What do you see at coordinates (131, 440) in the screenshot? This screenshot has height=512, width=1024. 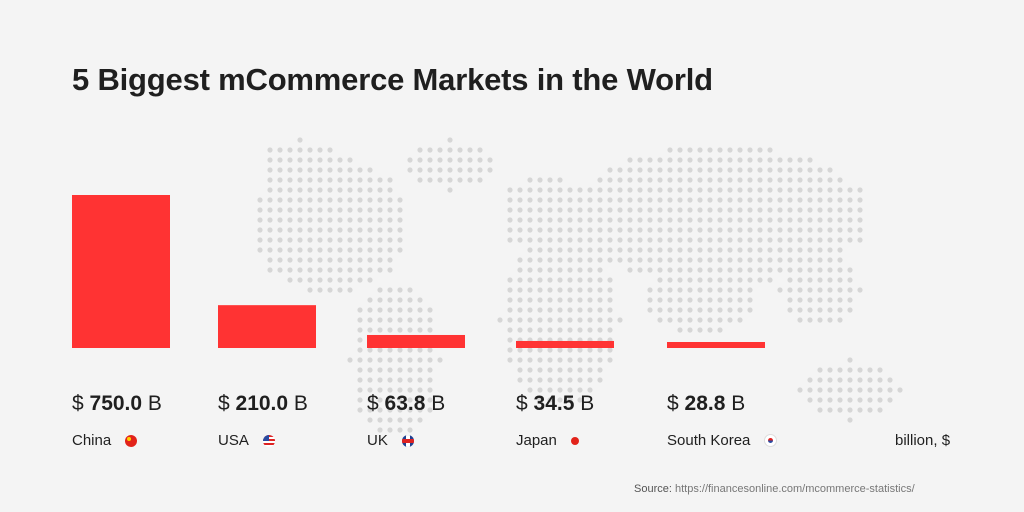 I see `china-flag-icon` at bounding box center [131, 440].